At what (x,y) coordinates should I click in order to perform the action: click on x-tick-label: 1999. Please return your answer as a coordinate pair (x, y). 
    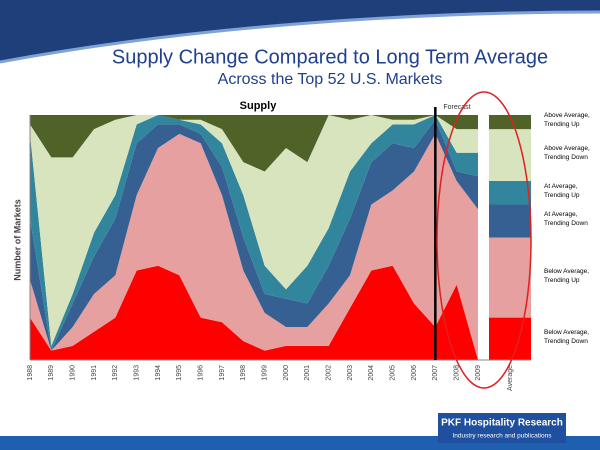
    Looking at the image, I should click on (265, 373).